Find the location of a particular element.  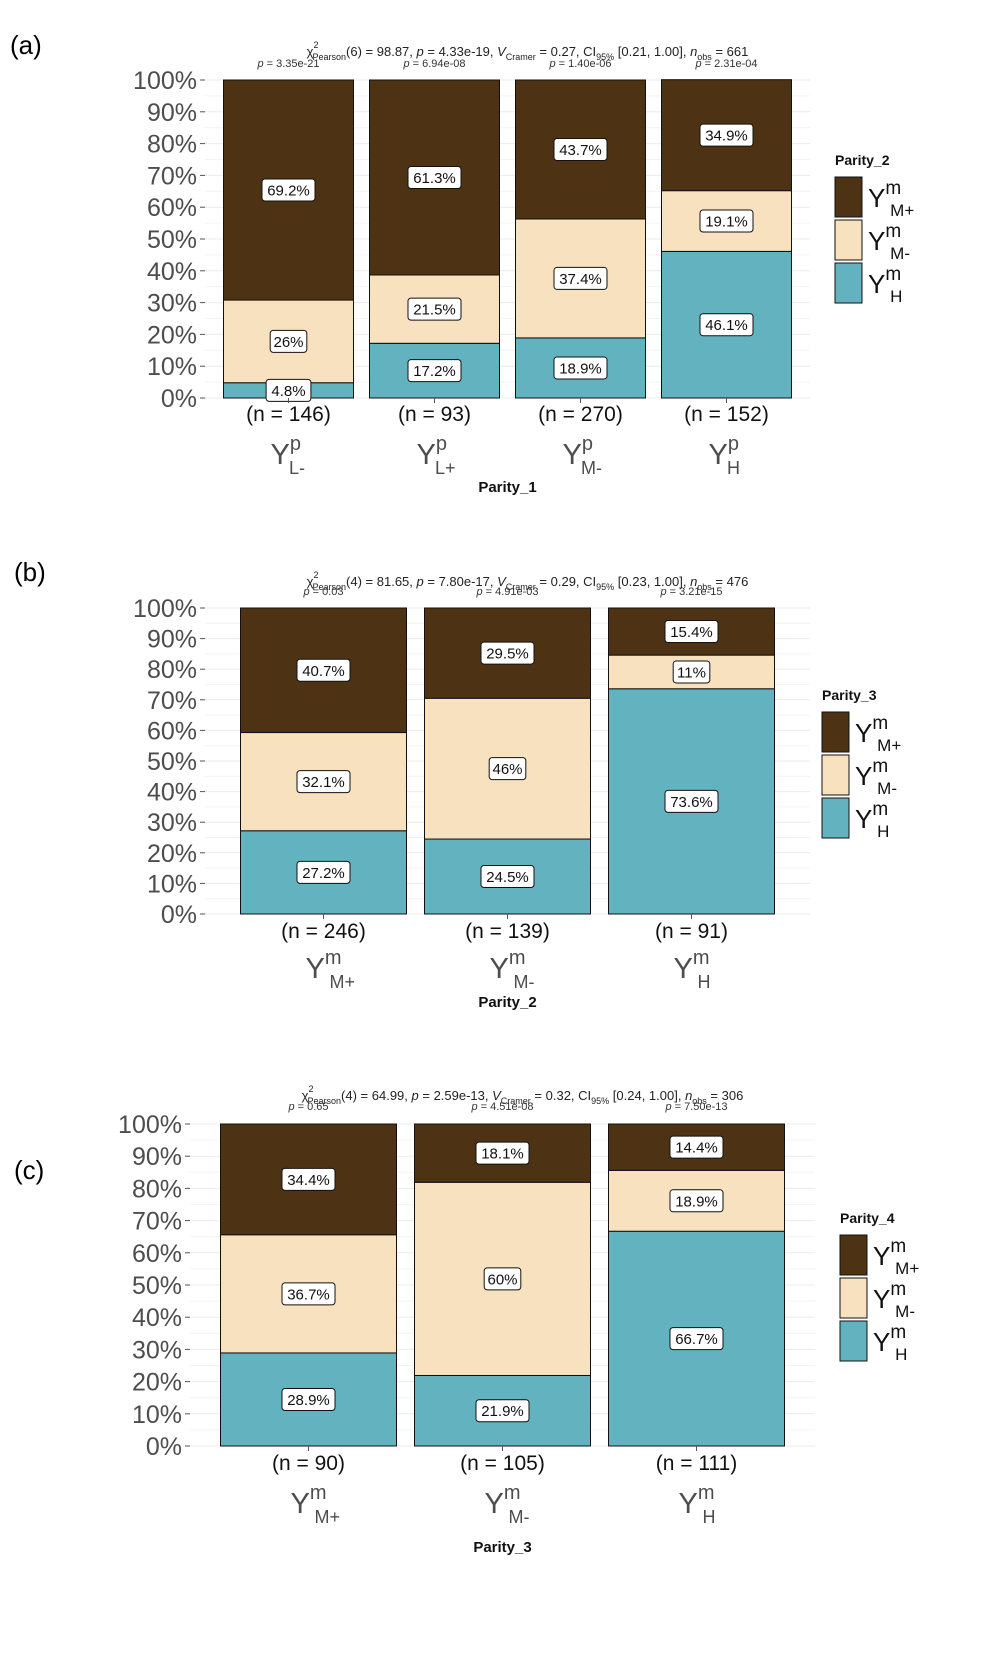

data-label-text: 73.6% is located at coordinates (691, 802).